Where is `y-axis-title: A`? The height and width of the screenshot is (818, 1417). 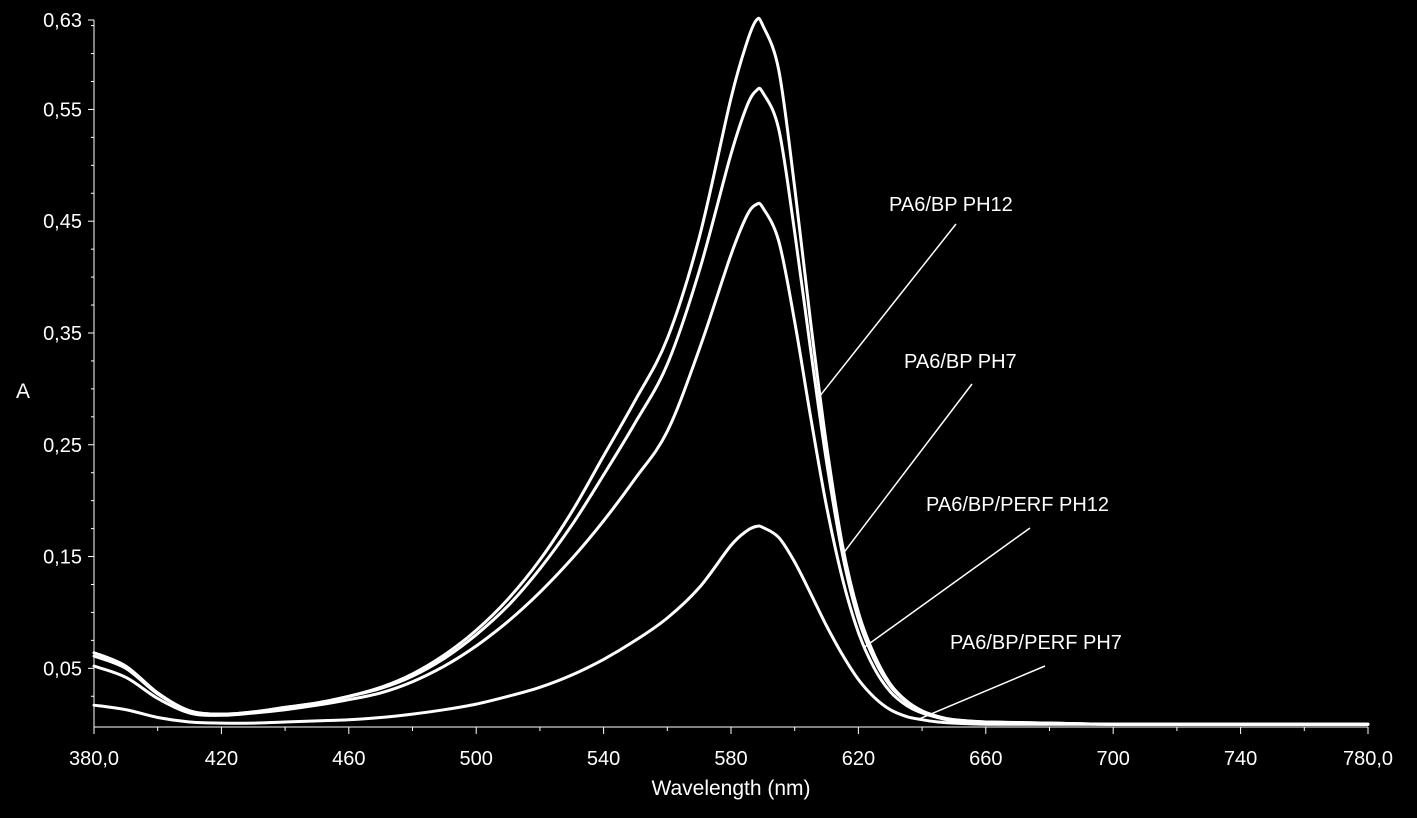 y-axis-title: A is located at coordinates (23, 391).